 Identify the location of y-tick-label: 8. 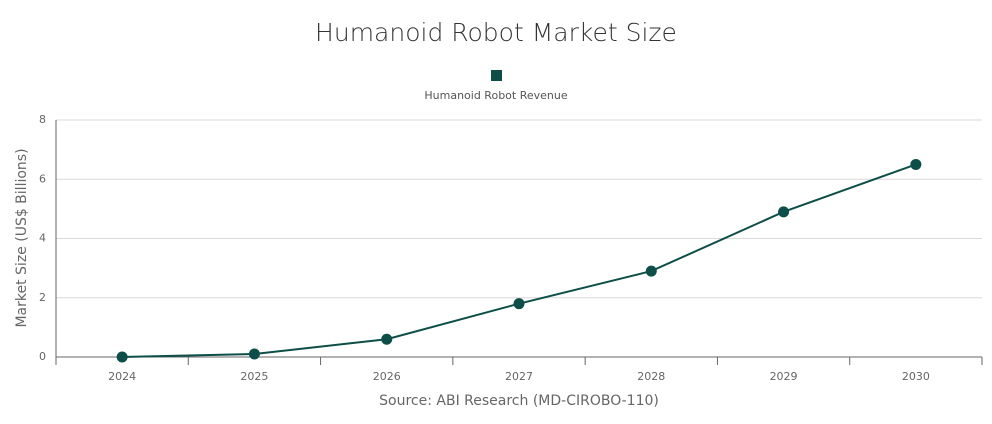
(42, 119).